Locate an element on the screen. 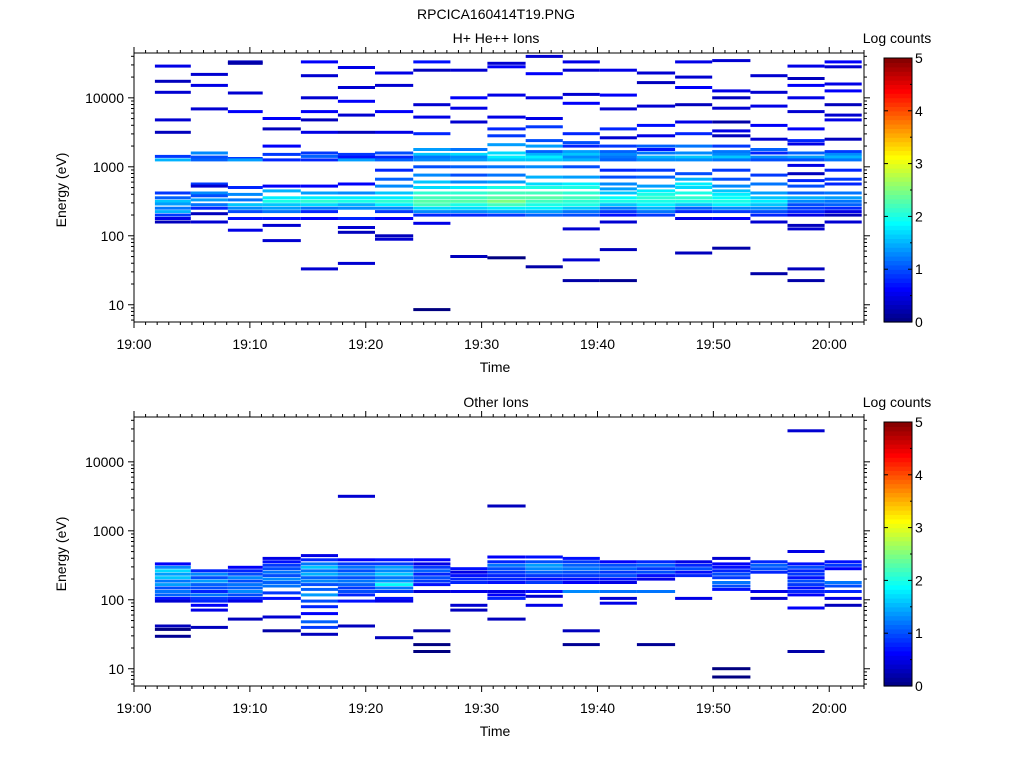 This screenshot has width=1024, height=768. x-tick-label: 19:40 is located at coordinates (597, 344).